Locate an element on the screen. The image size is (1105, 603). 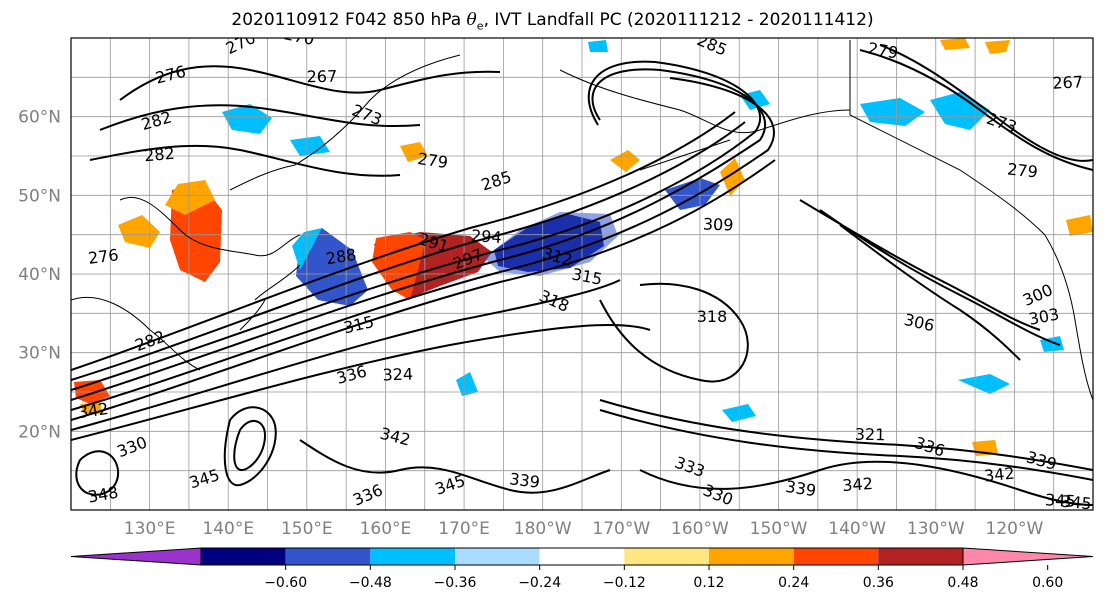
shade-blue-central is located at coordinates (551, 244).